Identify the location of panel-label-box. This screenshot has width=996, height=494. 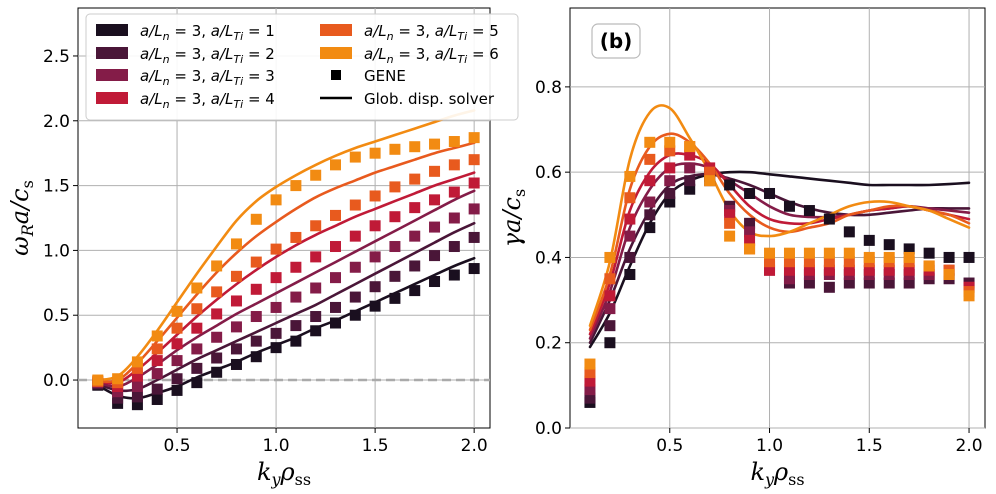
(616, 41).